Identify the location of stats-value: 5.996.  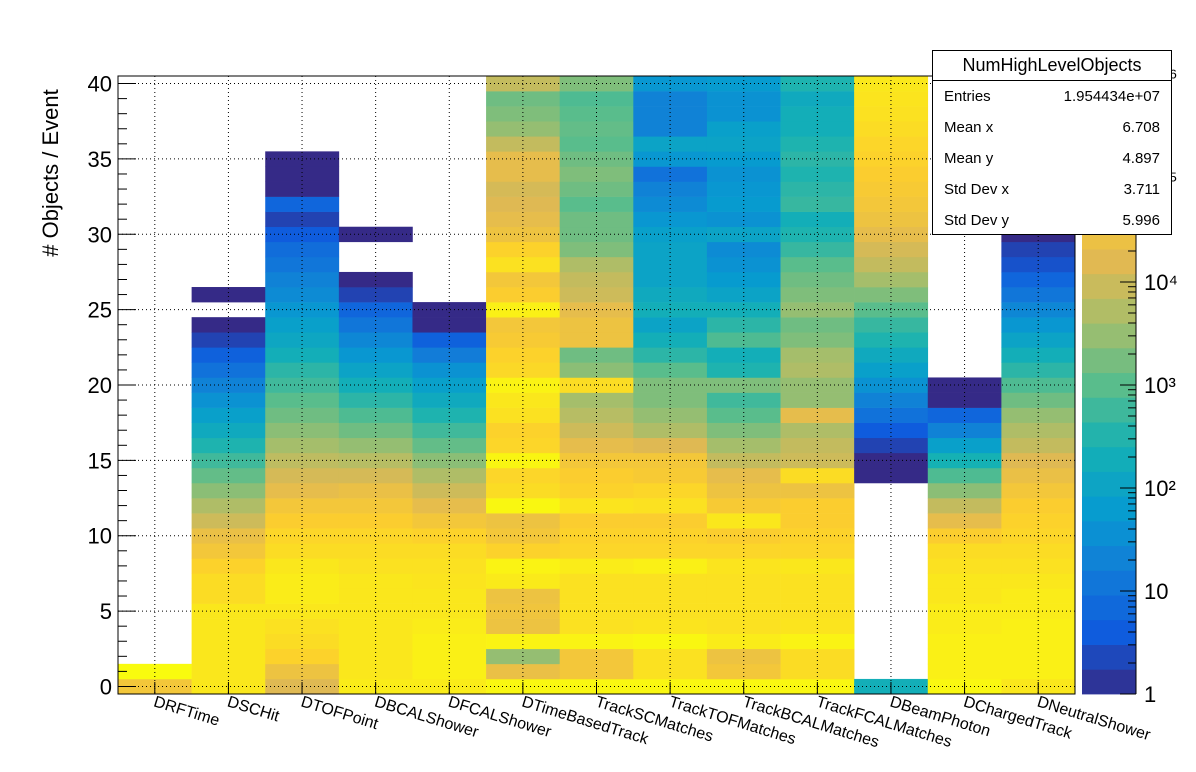
(1141, 220).